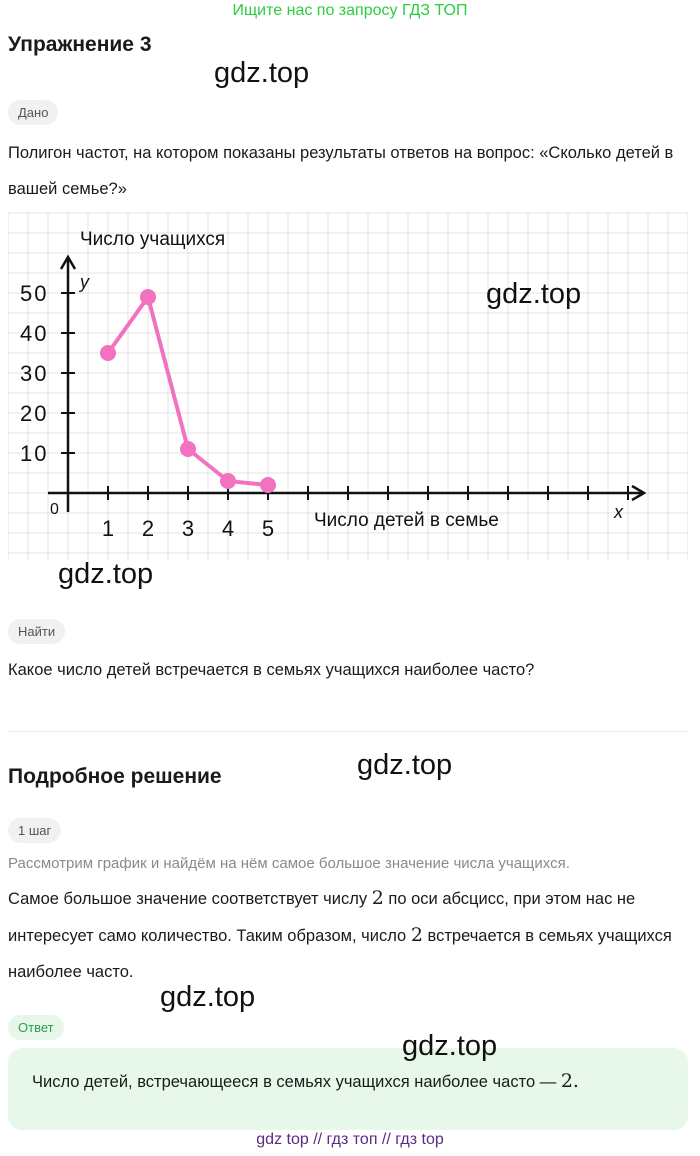 This screenshot has width=700, height=1156. Describe the element at coordinates (268, 528) in the screenshot. I see `x-tick-label: 5` at that location.